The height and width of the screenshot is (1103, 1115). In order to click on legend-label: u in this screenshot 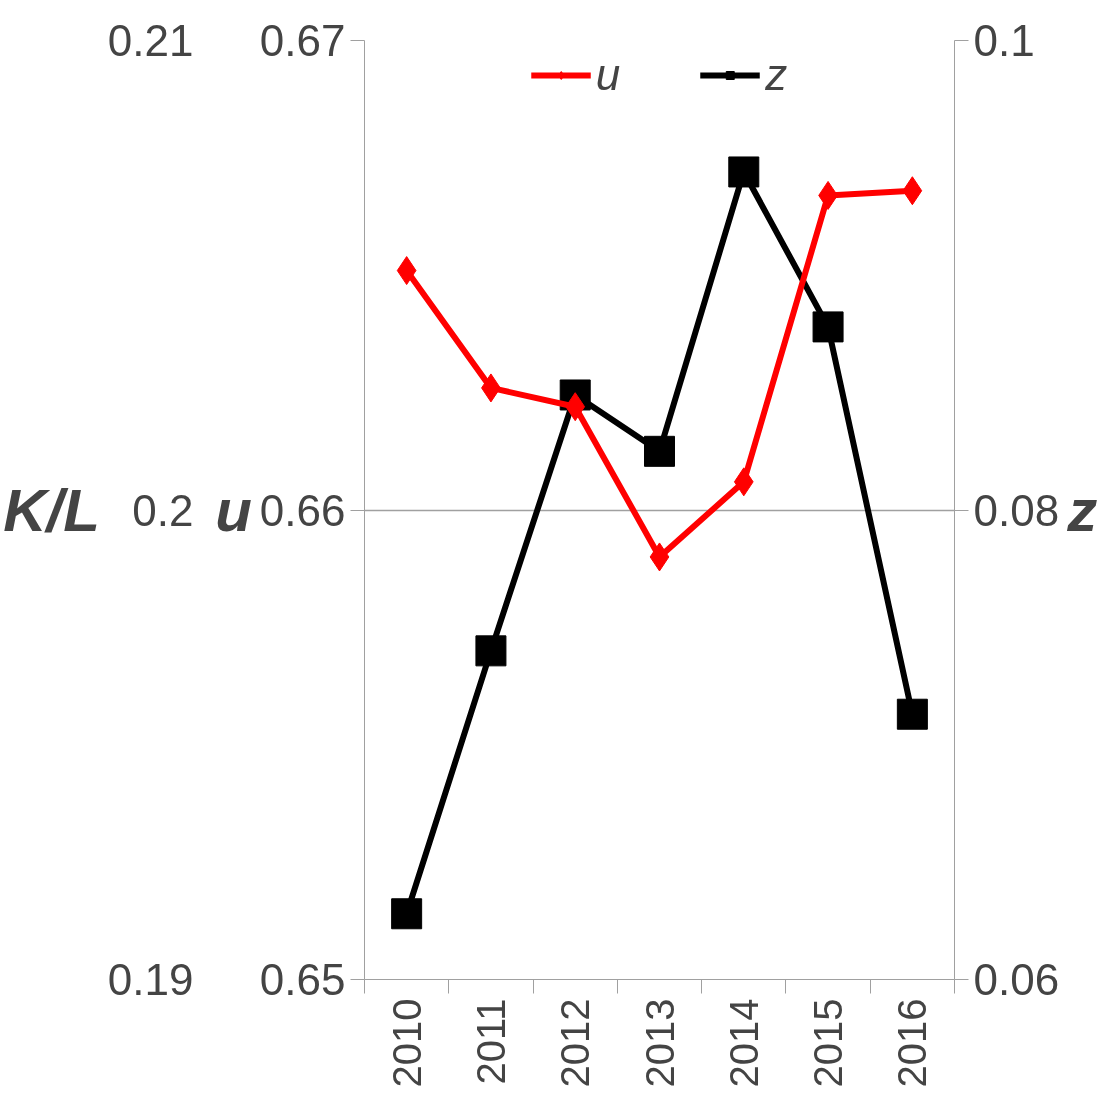, I will do `click(608, 75)`.